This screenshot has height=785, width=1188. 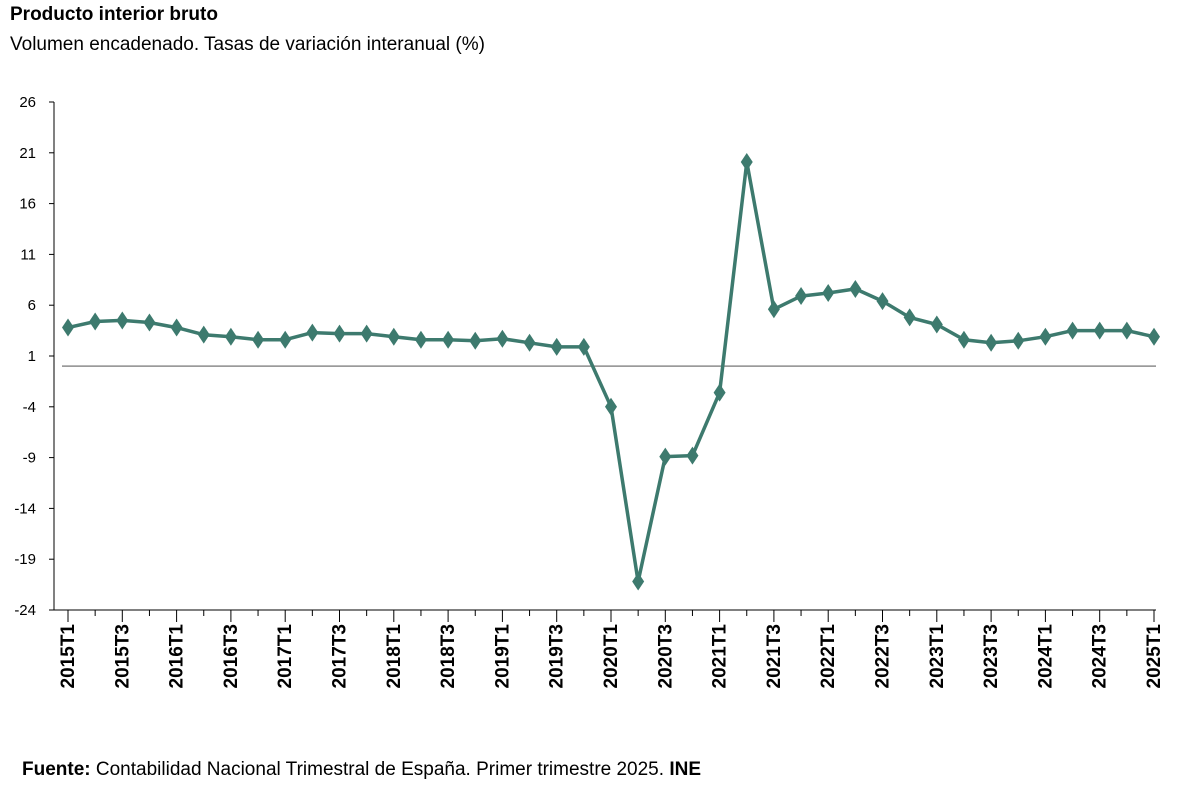 What do you see at coordinates (32, 356) in the screenshot?
I see `y-tick-label: 1` at bounding box center [32, 356].